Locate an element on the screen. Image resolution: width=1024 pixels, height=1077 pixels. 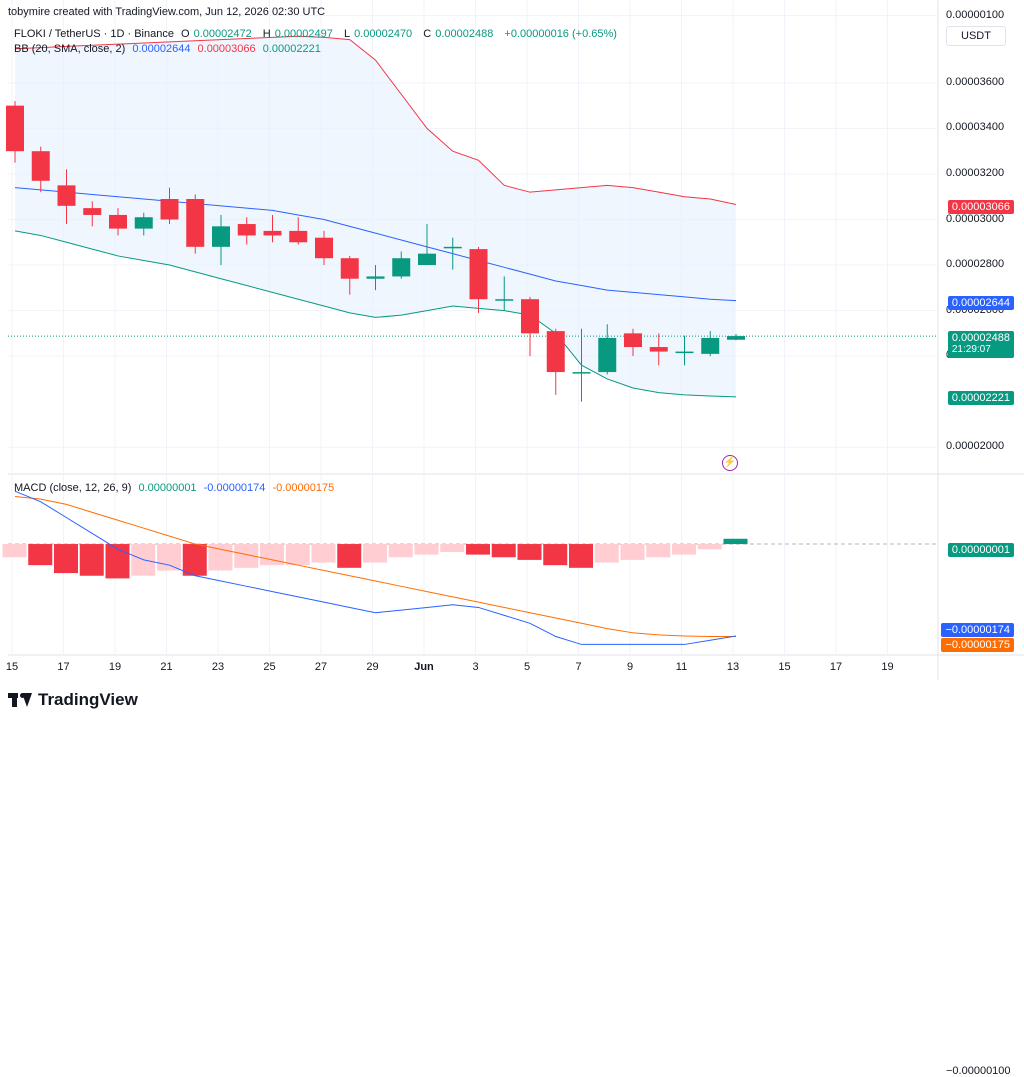
time-tick-label: Jun is located at coordinates (424, 667).